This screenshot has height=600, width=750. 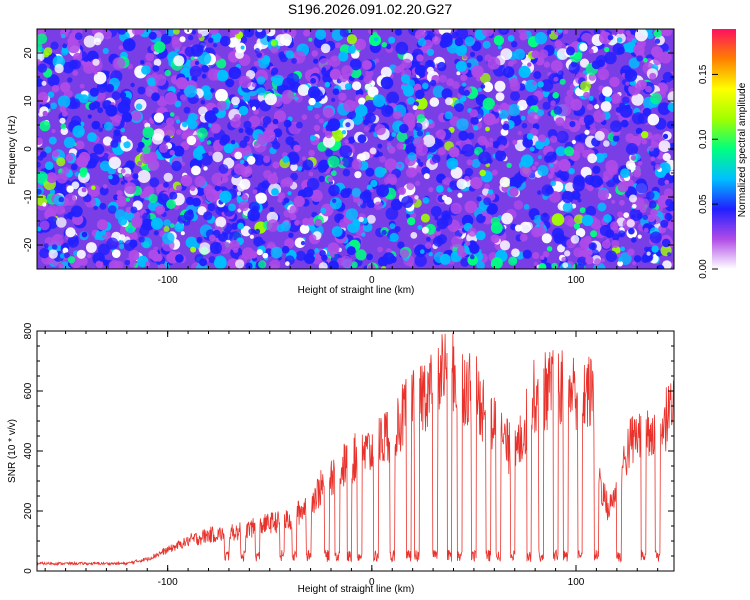 What do you see at coordinates (724, 149) in the screenshot?
I see `colorbar-scale` at bounding box center [724, 149].